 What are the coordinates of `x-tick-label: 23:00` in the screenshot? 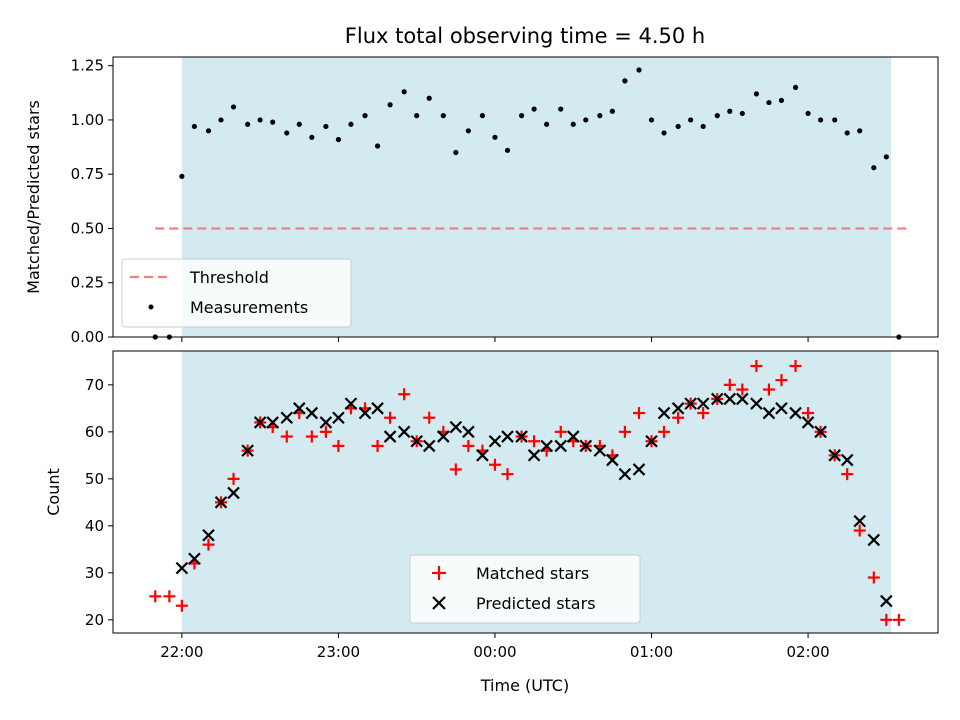 It's located at (338, 652).